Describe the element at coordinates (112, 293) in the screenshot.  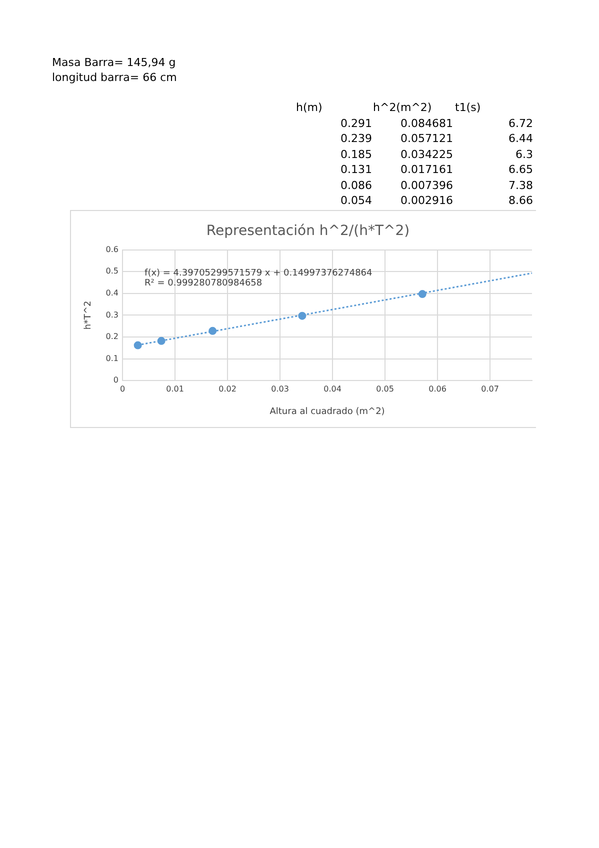
I see `y-tick-label: 0.4` at that location.